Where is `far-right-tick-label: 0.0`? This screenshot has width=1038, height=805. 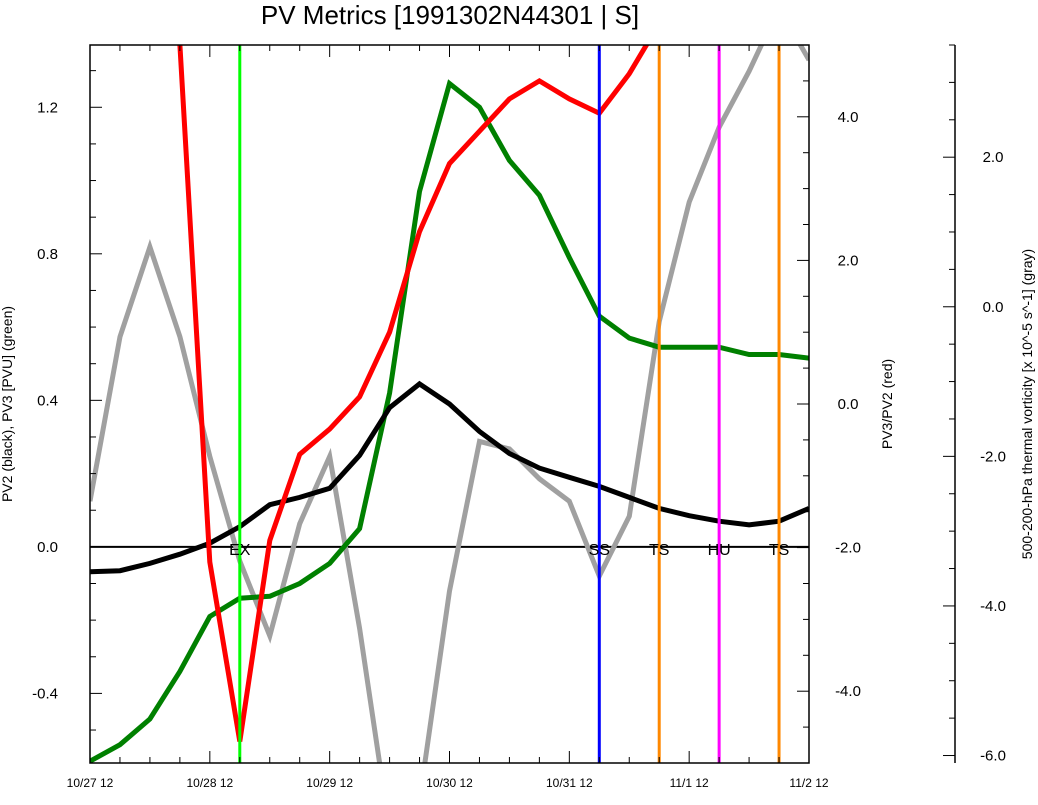 far-right-tick-label: 0.0 is located at coordinates (993, 307).